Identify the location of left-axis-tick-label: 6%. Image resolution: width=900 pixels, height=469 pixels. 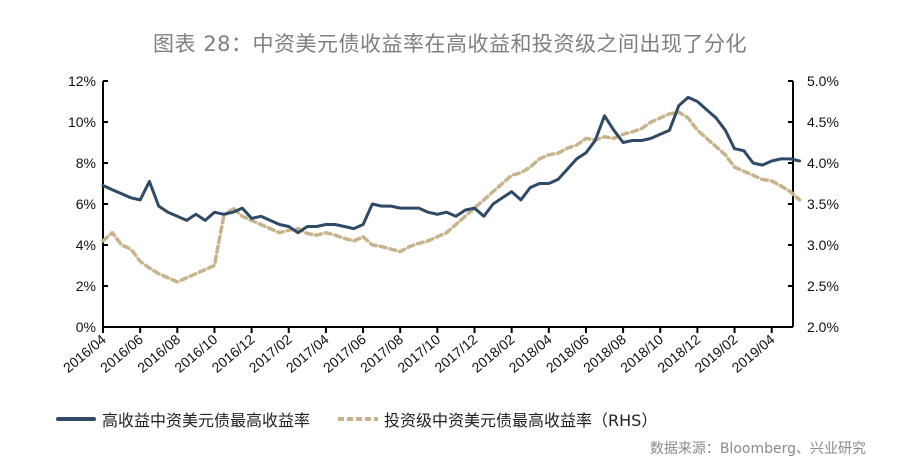
(86, 204).